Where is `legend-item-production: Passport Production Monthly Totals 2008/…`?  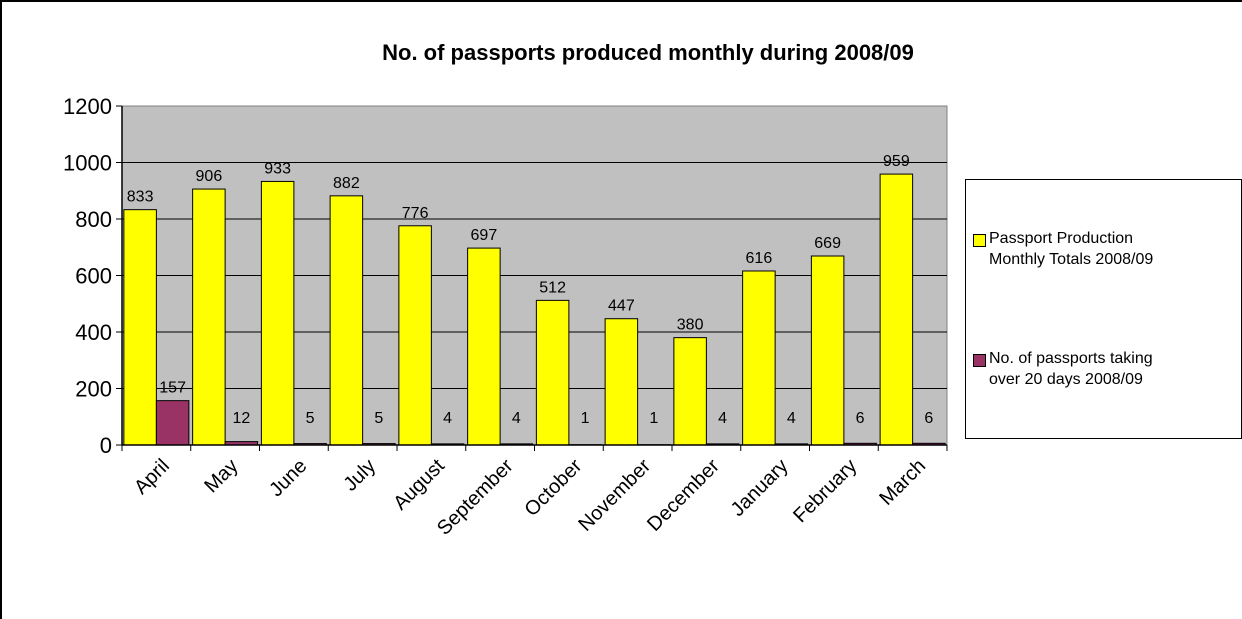
legend-item-production: Passport Production Monthly Totals 2008/… is located at coordinates (1105, 249).